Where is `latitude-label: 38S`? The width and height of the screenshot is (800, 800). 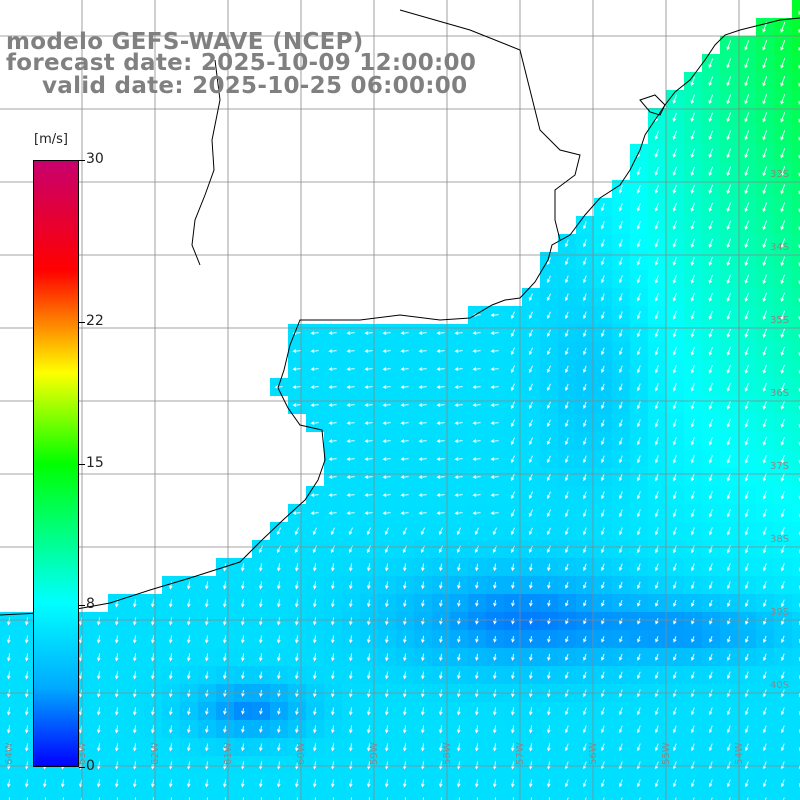
latitude-label: 38S is located at coordinates (779, 539).